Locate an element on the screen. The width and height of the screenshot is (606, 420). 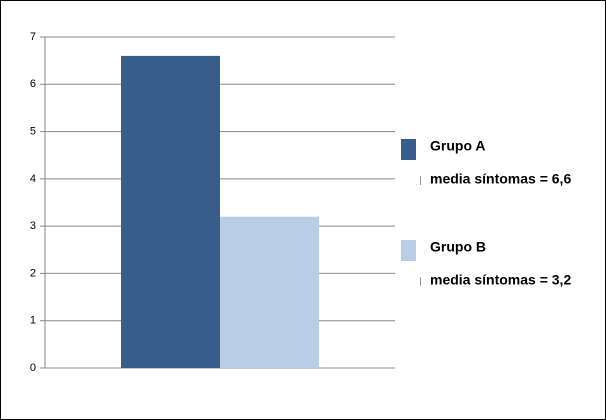
y-tick-label: 6 is located at coordinates (33, 84).